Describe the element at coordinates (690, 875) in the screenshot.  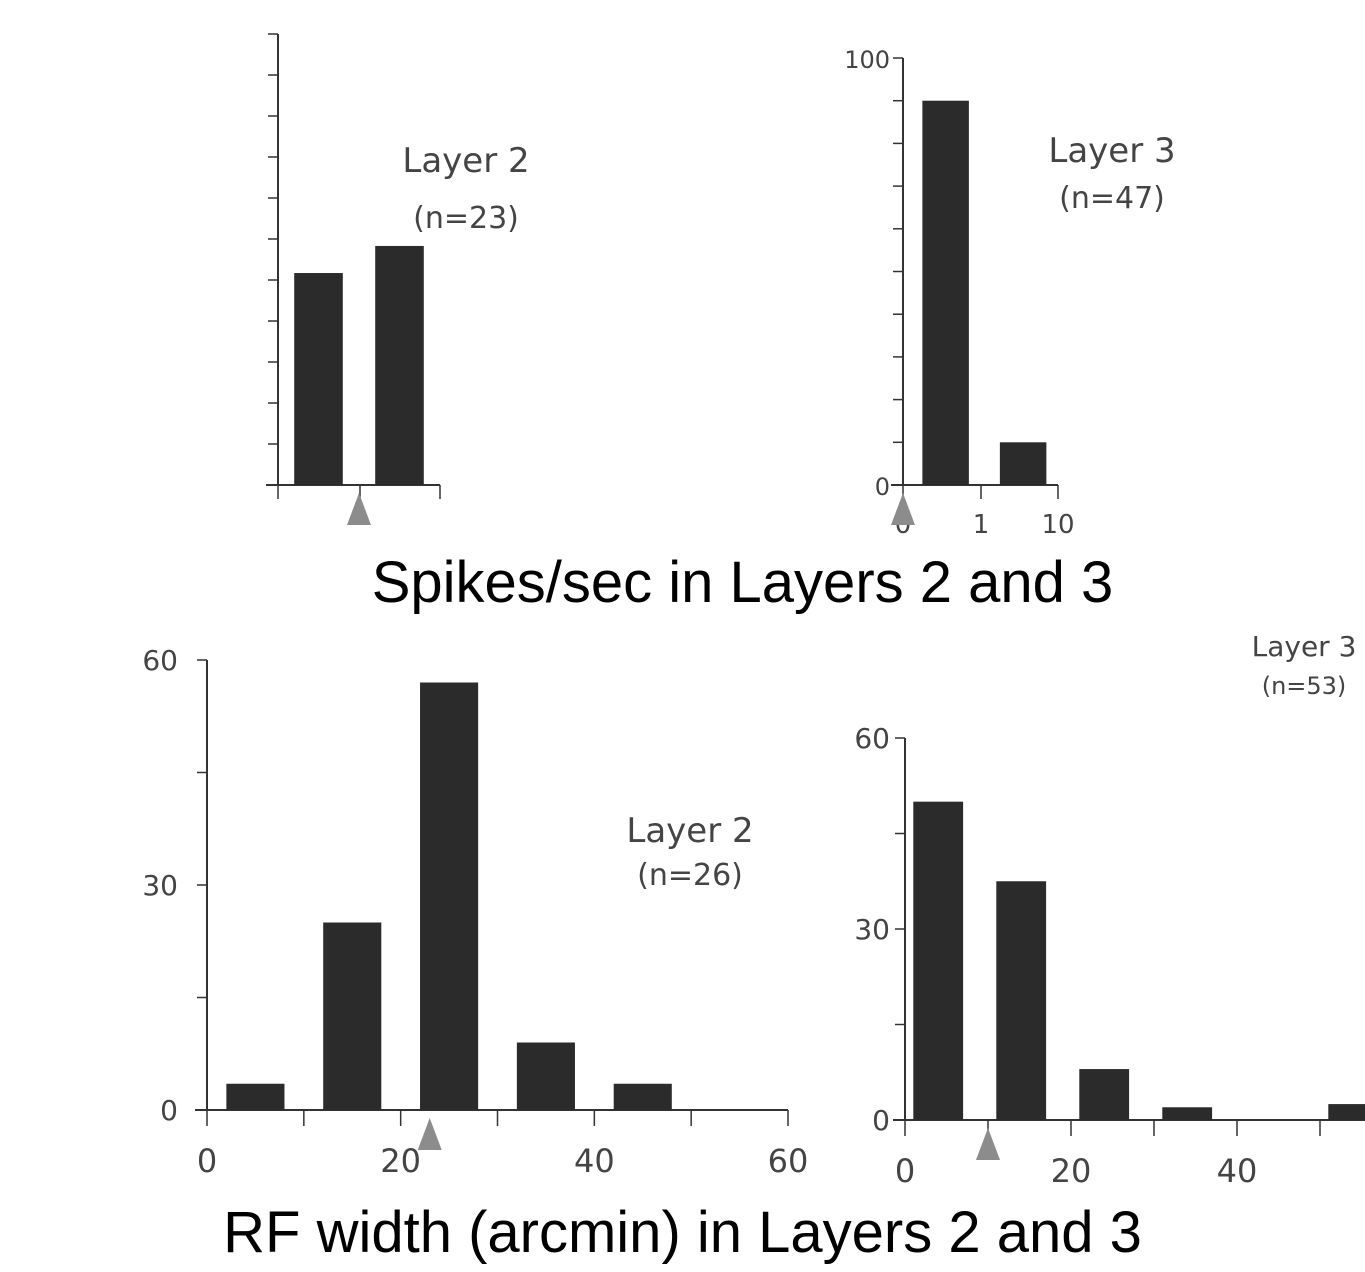
I see `panel-sample-size: (n=26)` at that location.